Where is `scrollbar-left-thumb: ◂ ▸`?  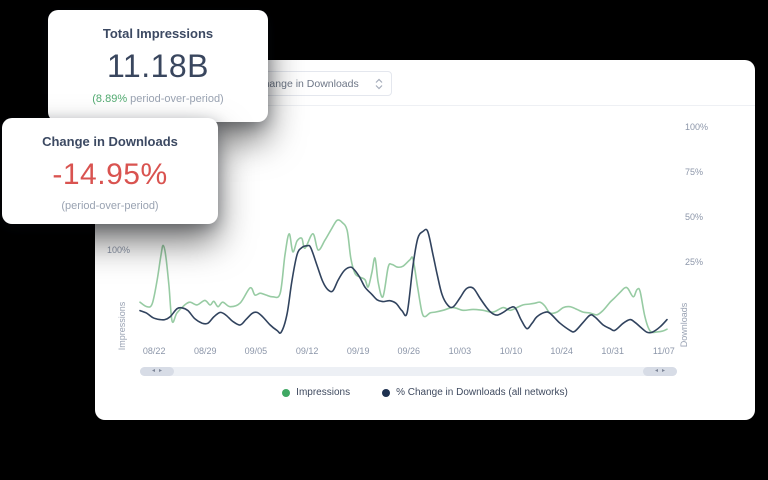 scrollbar-left-thumb: ◂ ▸ is located at coordinates (157, 371).